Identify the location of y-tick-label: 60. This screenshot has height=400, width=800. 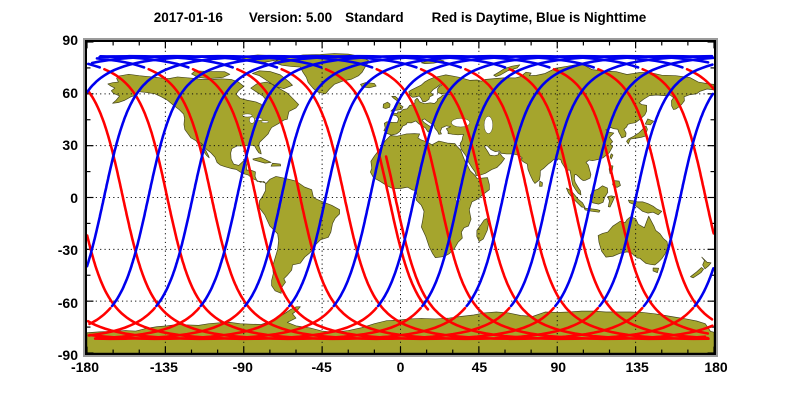
(70, 92).